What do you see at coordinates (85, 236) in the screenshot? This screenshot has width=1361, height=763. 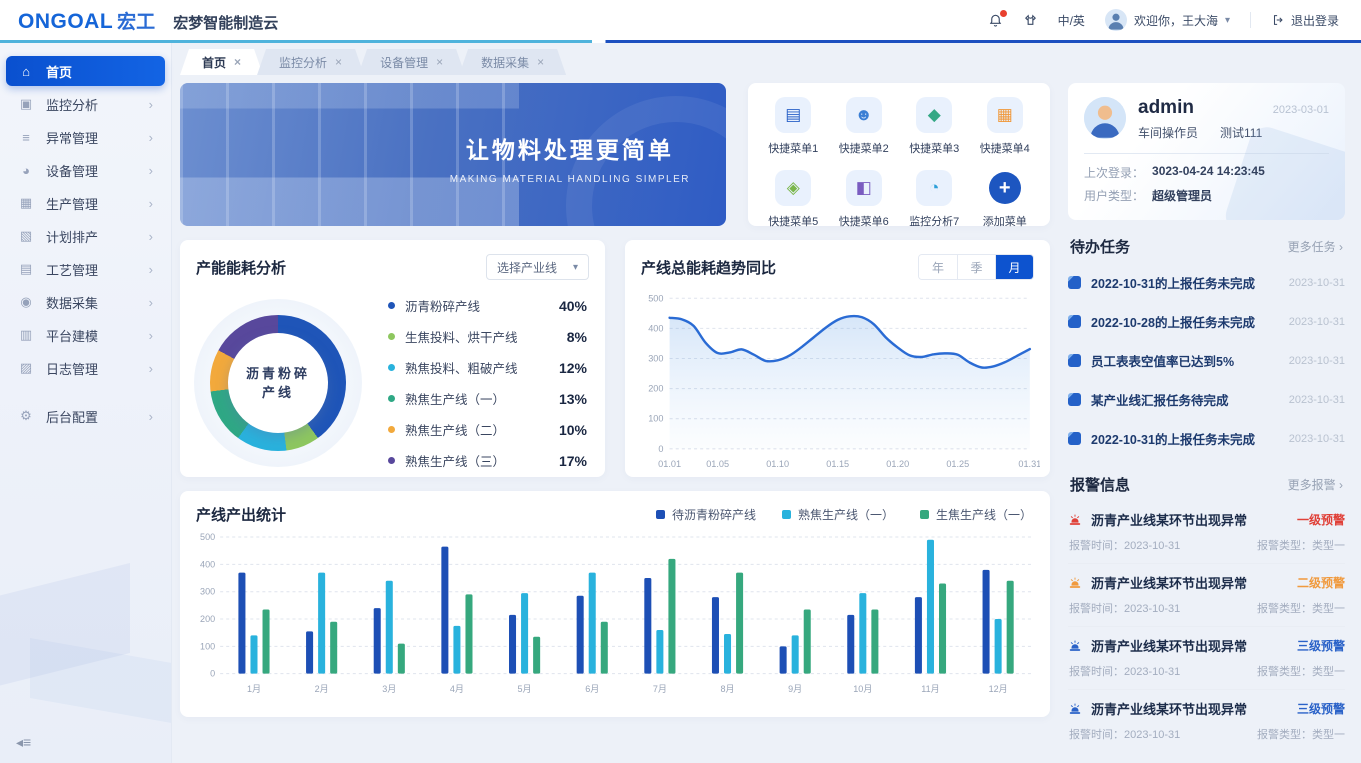 I see `sidebar-item-plan: ▧ 计划排产 ›` at bounding box center [85, 236].